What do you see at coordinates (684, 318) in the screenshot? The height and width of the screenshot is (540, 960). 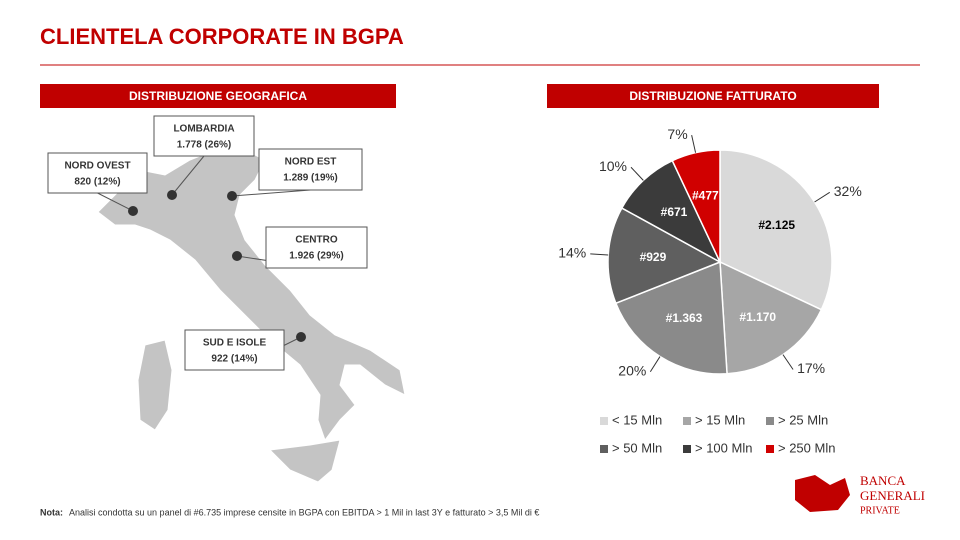 I see `slice-count: #1.363` at bounding box center [684, 318].